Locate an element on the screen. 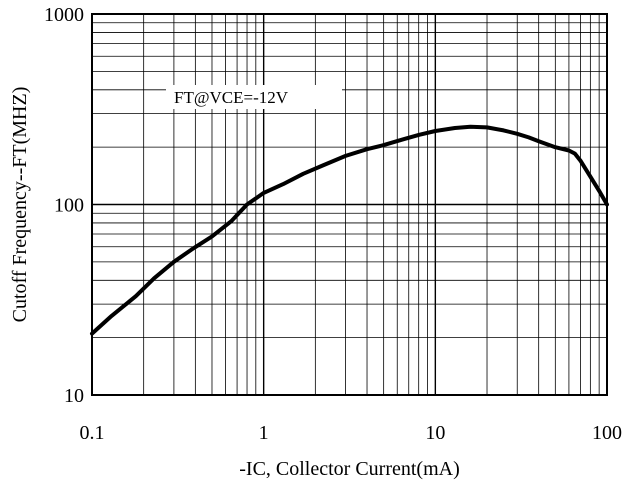  y-tick-labels: 10 100 1000 is located at coordinates (64, 205).